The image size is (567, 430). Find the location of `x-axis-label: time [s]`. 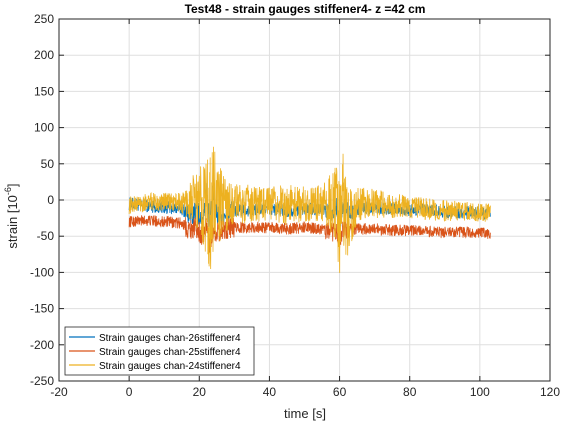

x-axis-label: time [s] is located at coordinates (305, 413).